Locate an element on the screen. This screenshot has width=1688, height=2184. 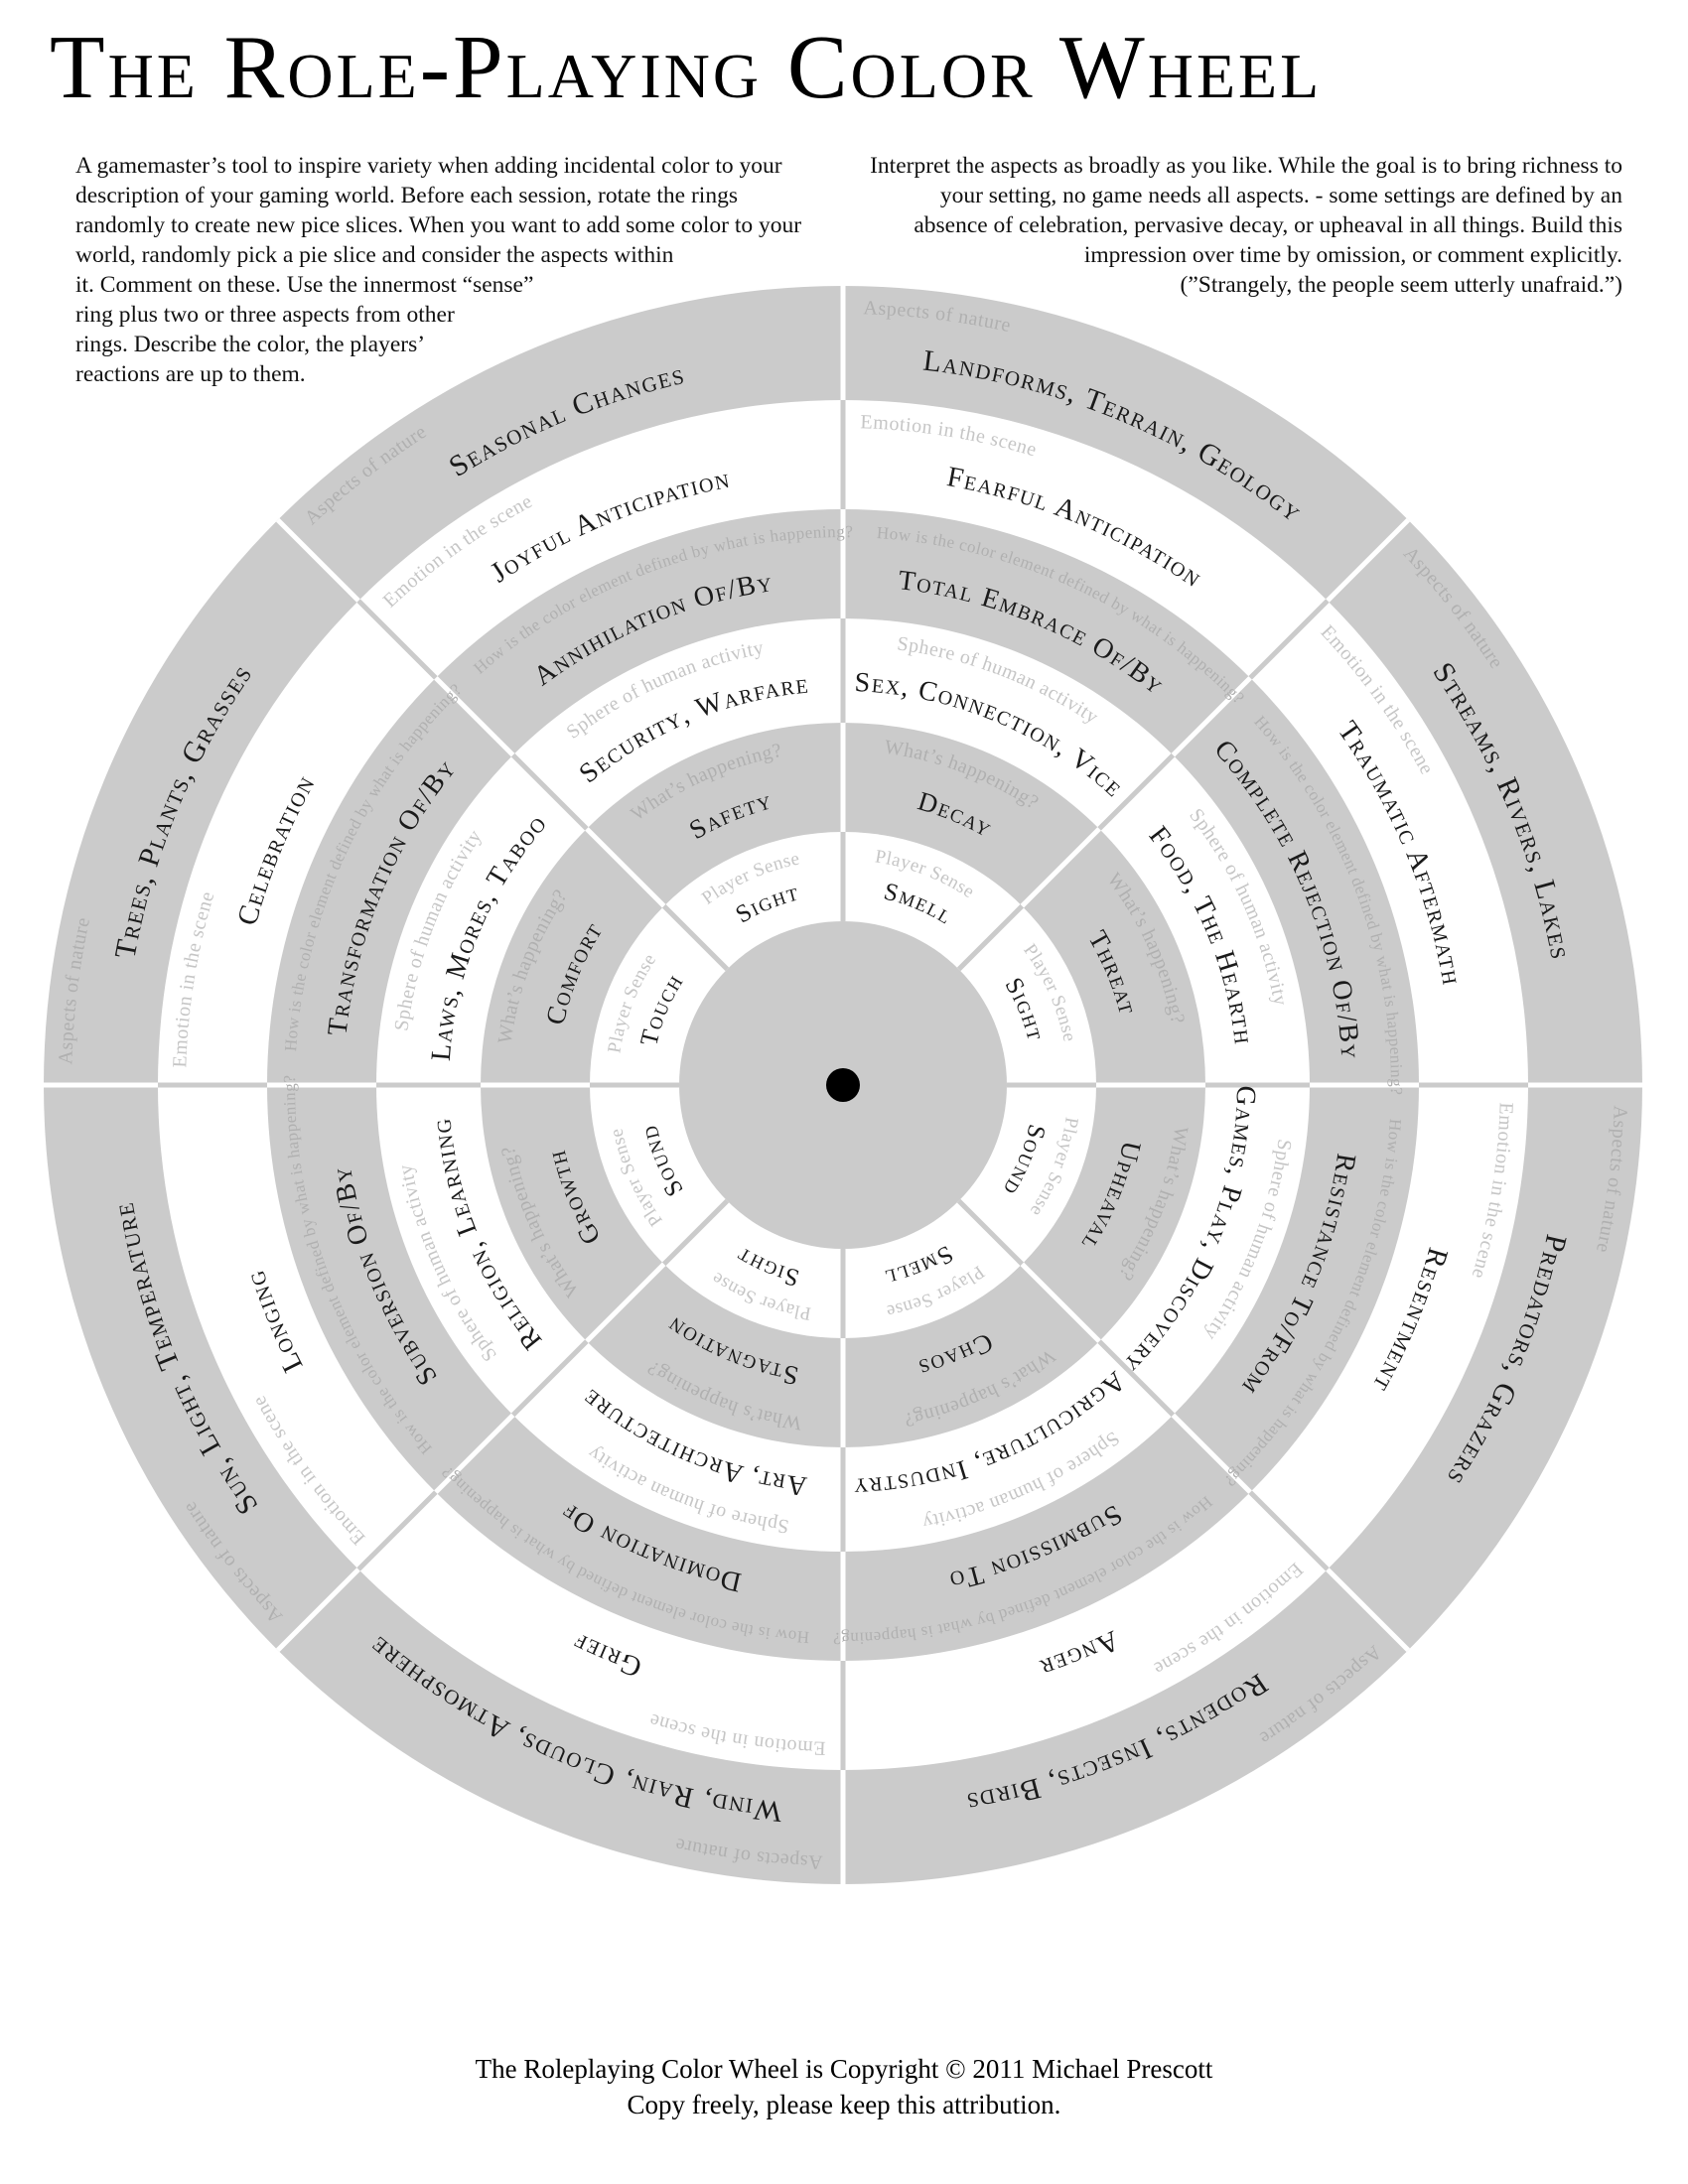
wheel-center-dot is located at coordinates (843, 1085).